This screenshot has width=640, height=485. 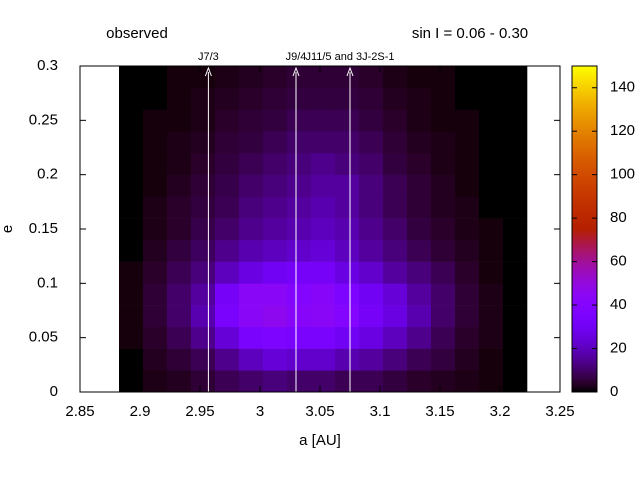 What do you see at coordinates (350, 71) in the screenshot?
I see `resonance-arrow` at bounding box center [350, 71].